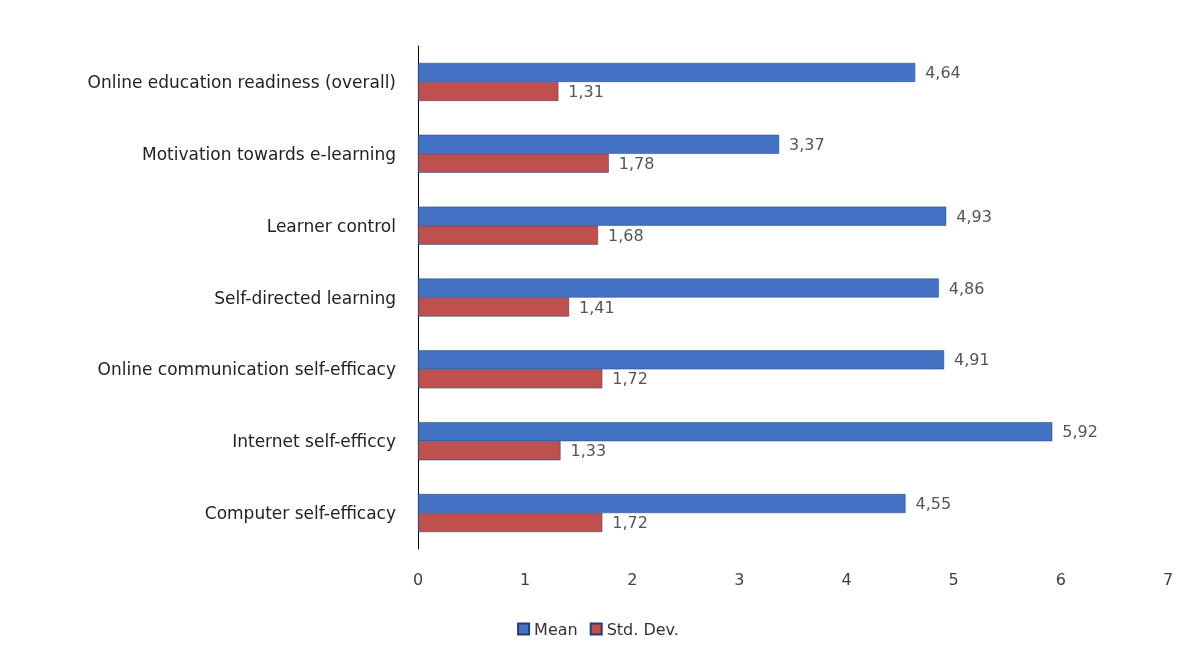 This screenshot has height=652, width=1196. What do you see at coordinates (246, 369) in the screenshot?
I see `y-tick-label: Online communication self-efficacy` at bounding box center [246, 369].